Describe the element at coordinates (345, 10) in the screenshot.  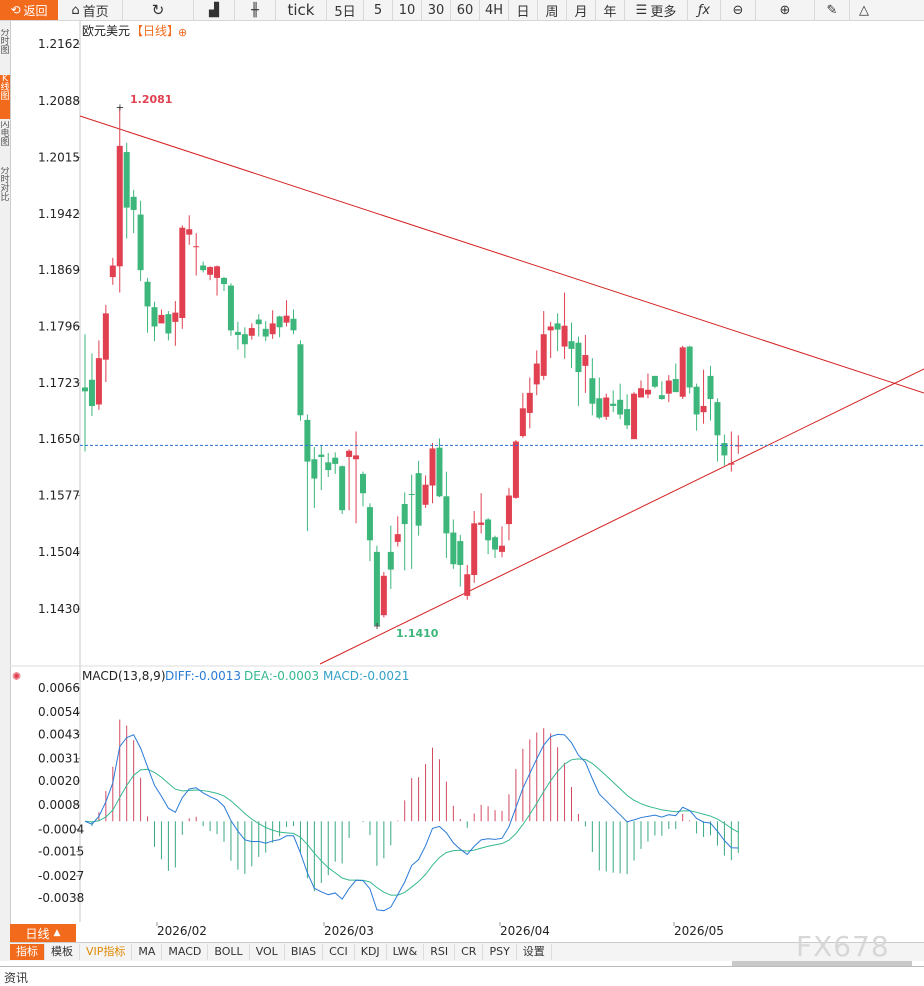
I see `period-5day: 5日` at that location.